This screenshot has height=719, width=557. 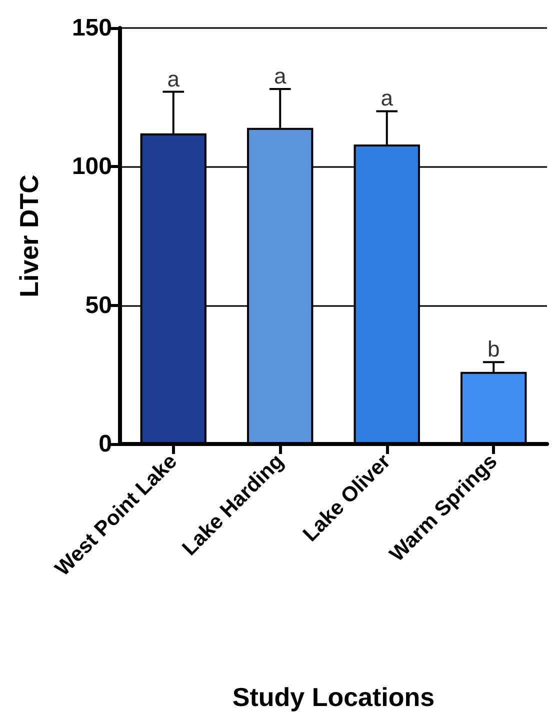 What do you see at coordinates (333, 697) in the screenshot?
I see `x-axis-title: Study Locations` at bounding box center [333, 697].